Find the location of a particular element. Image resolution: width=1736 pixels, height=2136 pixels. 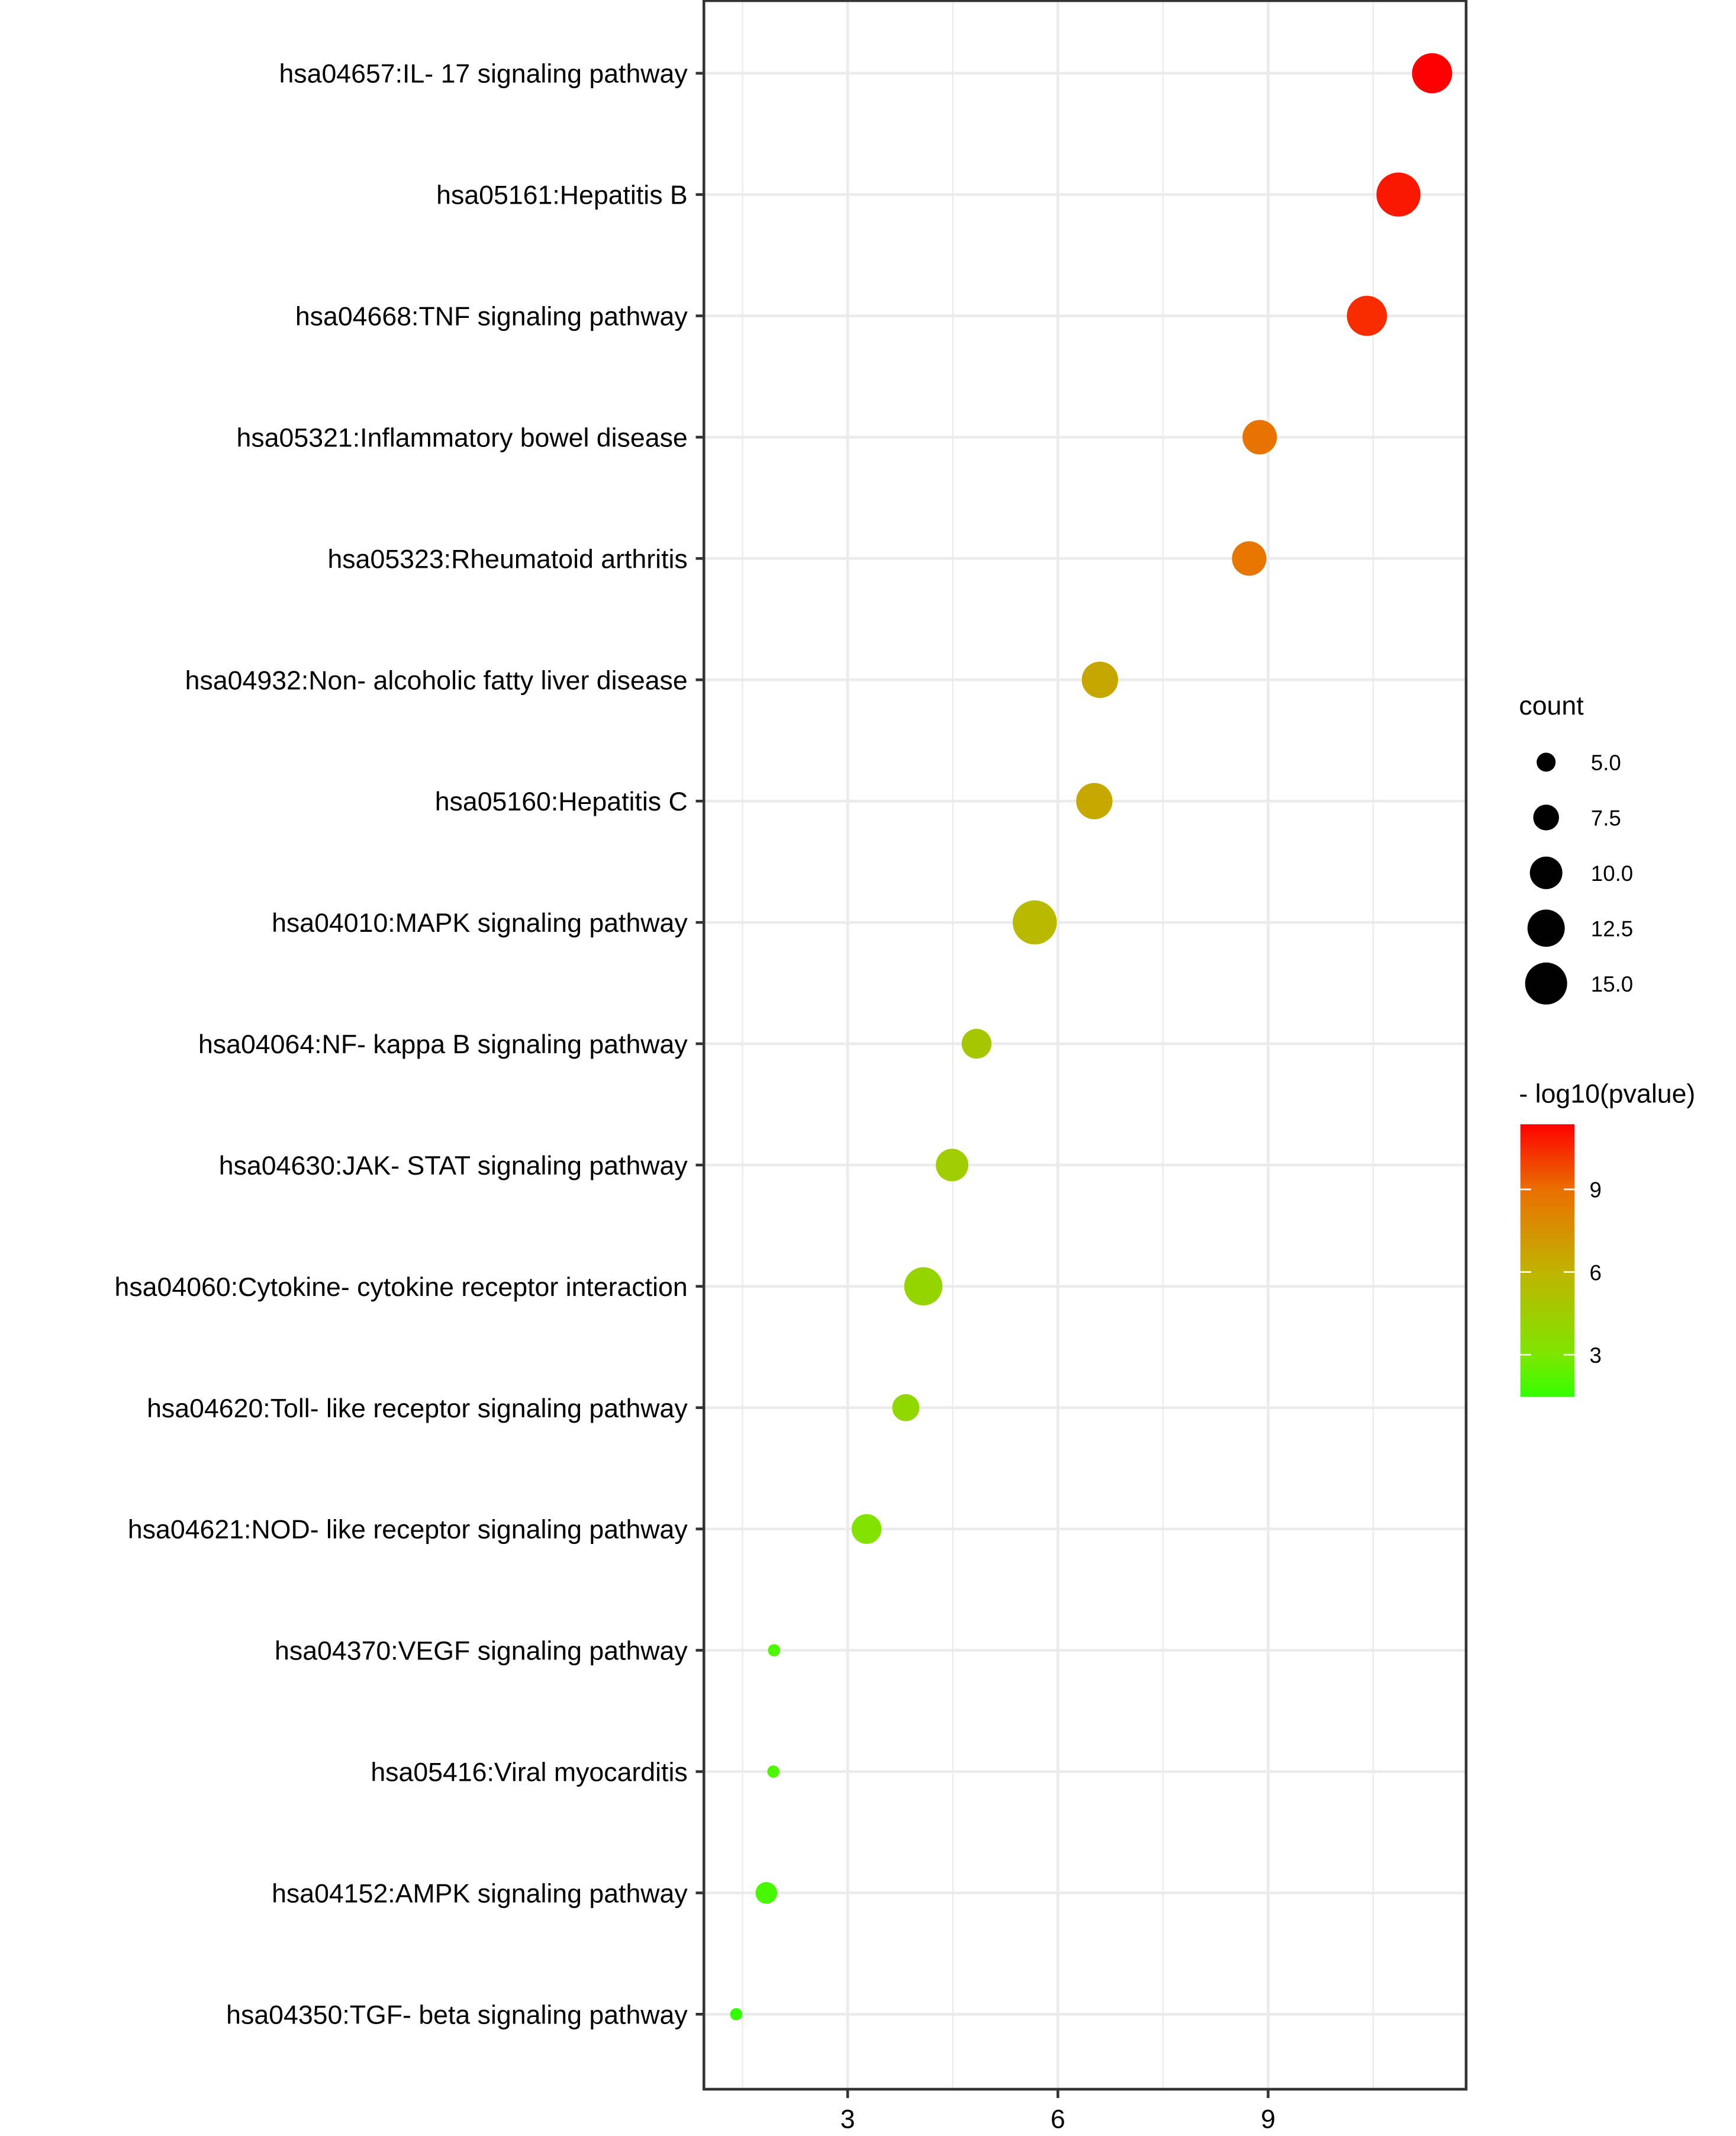

y-tick-label: hsa04630:JAK- STAT signaling pathway is located at coordinates (453, 1165).